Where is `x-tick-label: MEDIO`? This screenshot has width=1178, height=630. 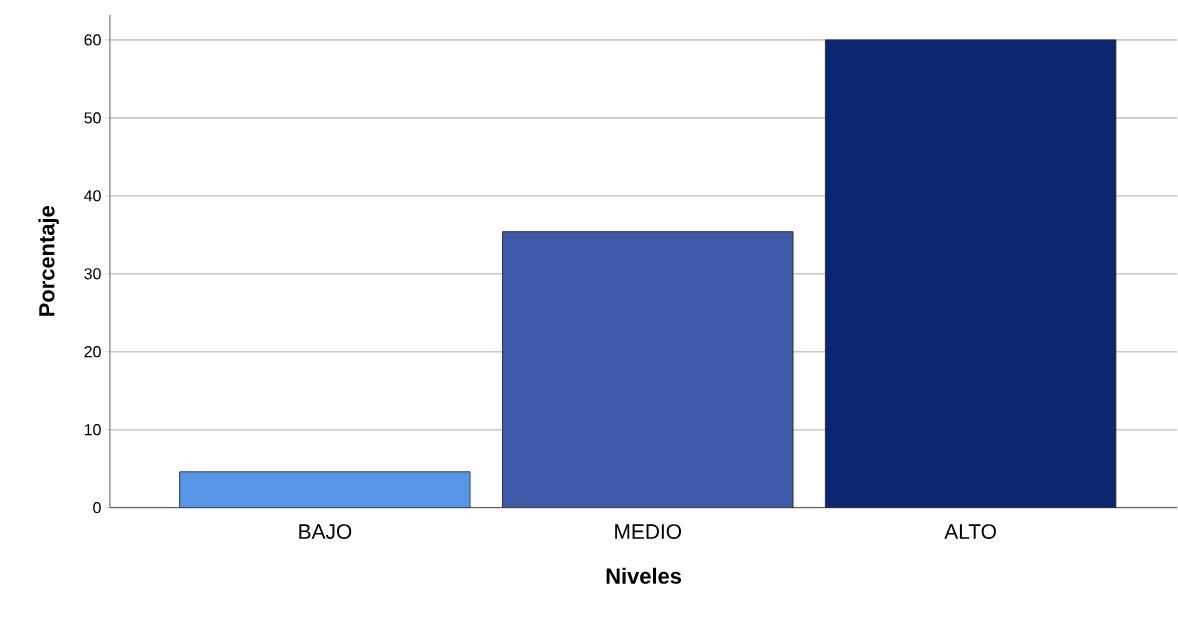 x-tick-label: MEDIO is located at coordinates (648, 532).